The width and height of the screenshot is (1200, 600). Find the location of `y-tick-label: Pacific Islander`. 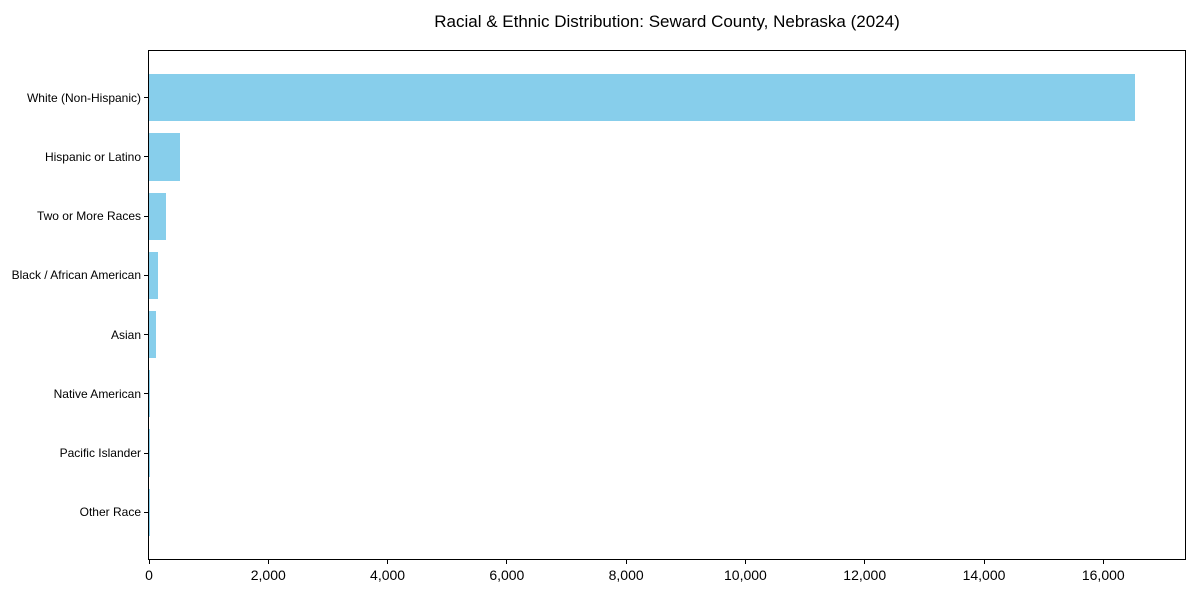

y-tick-label: Pacific Islander is located at coordinates (100, 453).